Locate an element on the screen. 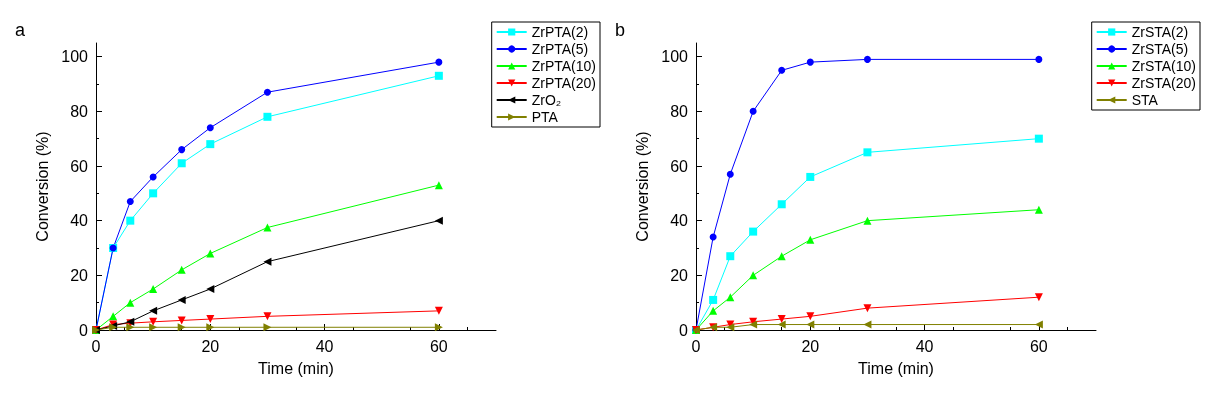 The height and width of the screenshot is (406, 1213). chart-title: a is located at coordinates (20, 30).